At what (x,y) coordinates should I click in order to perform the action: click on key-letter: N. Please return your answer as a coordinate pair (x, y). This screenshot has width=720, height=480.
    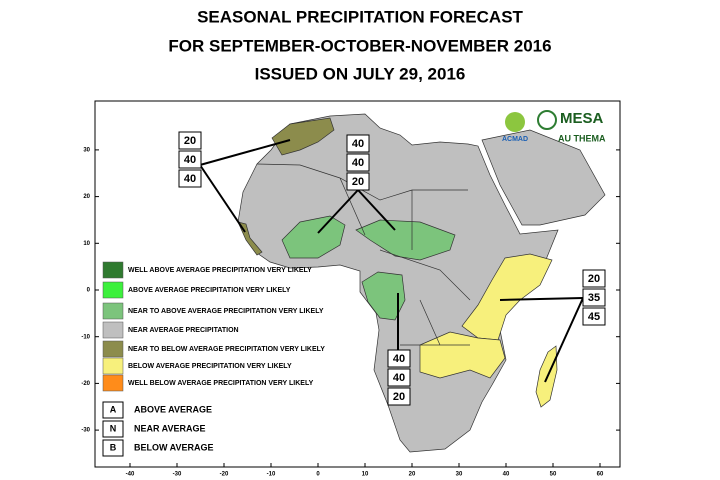
    Looking at the image, I should click on (113, 428).